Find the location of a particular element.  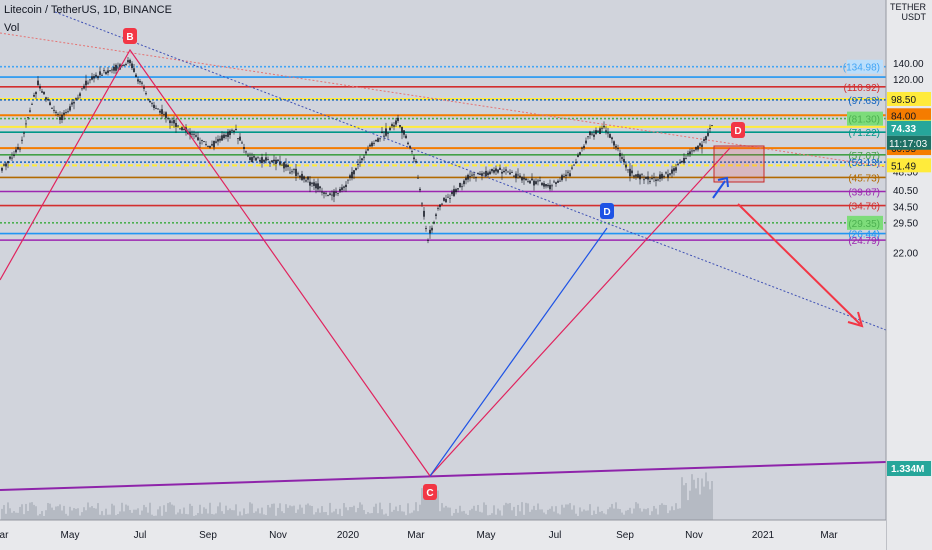

volume-indicator-label: Vol is located at coordinates (12, 28).